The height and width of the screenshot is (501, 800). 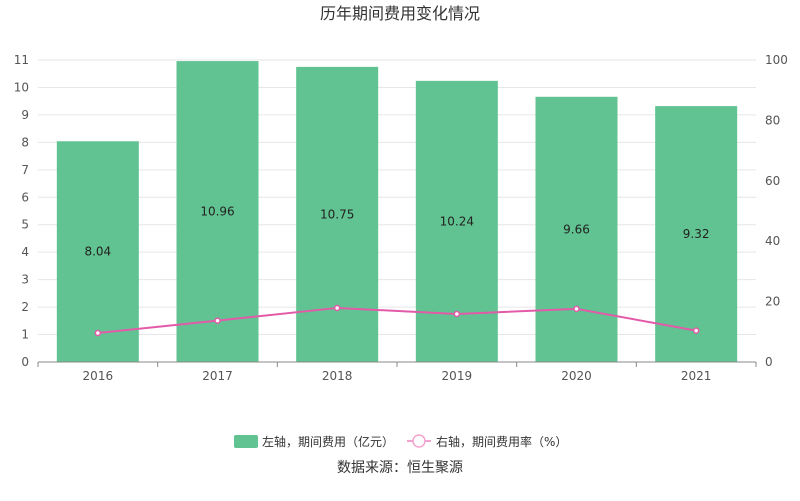 I want to click on rate-line, so click(x=397, y=320).